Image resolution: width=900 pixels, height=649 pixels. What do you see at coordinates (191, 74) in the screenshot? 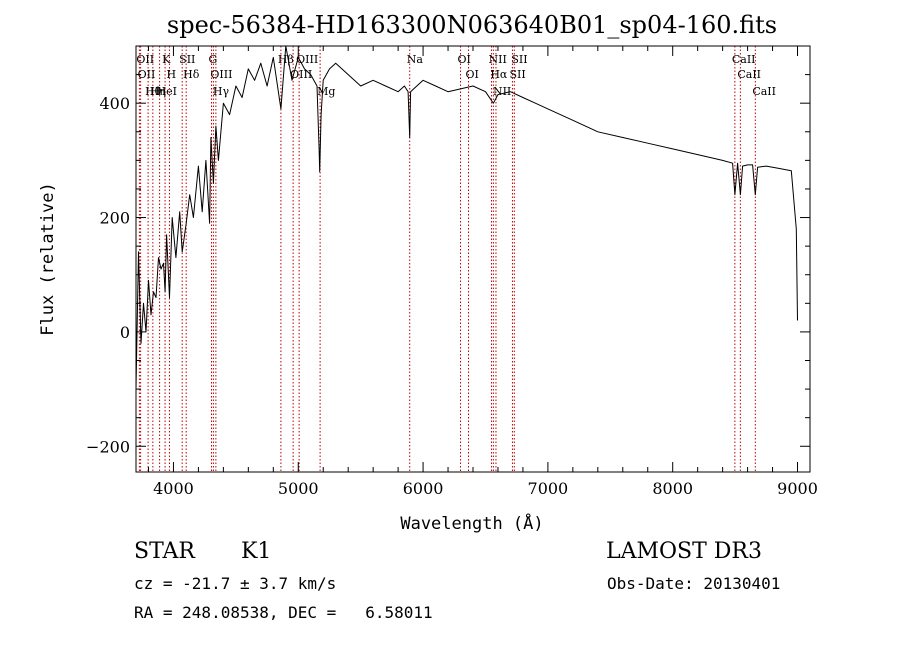
I see `spectral-line-label: Hδ` at bounding box center [191, 74].